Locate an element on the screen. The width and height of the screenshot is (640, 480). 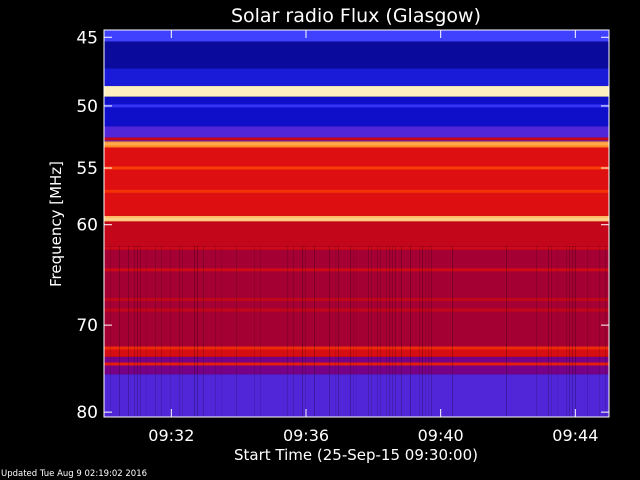
x-tick-label: 09:36 is located at coordinates (306, 435).